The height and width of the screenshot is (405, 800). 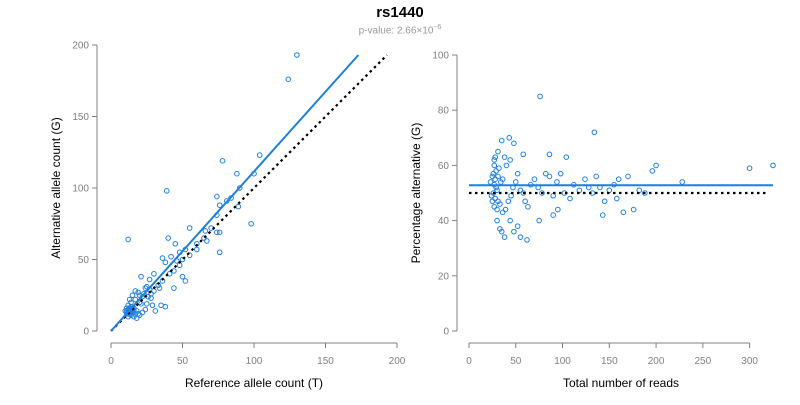 I want to click on p-value-prefix: p-value: 2.66, so click(x=387, y=31).